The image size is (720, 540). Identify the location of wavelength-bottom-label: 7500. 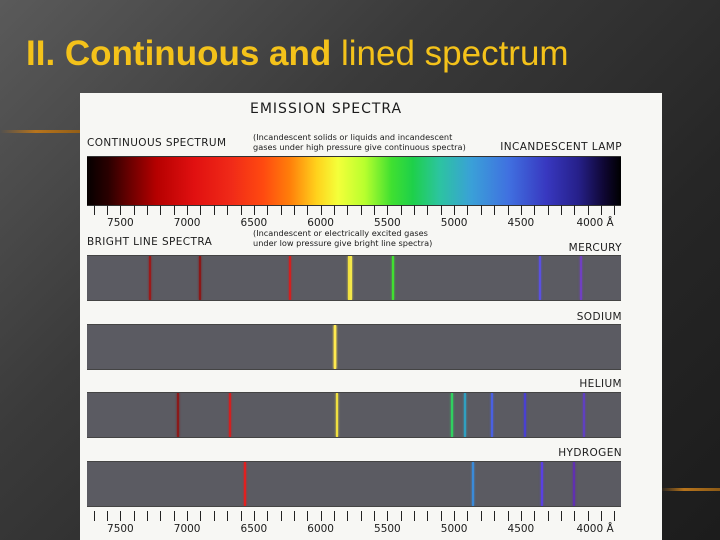
(120, 529).